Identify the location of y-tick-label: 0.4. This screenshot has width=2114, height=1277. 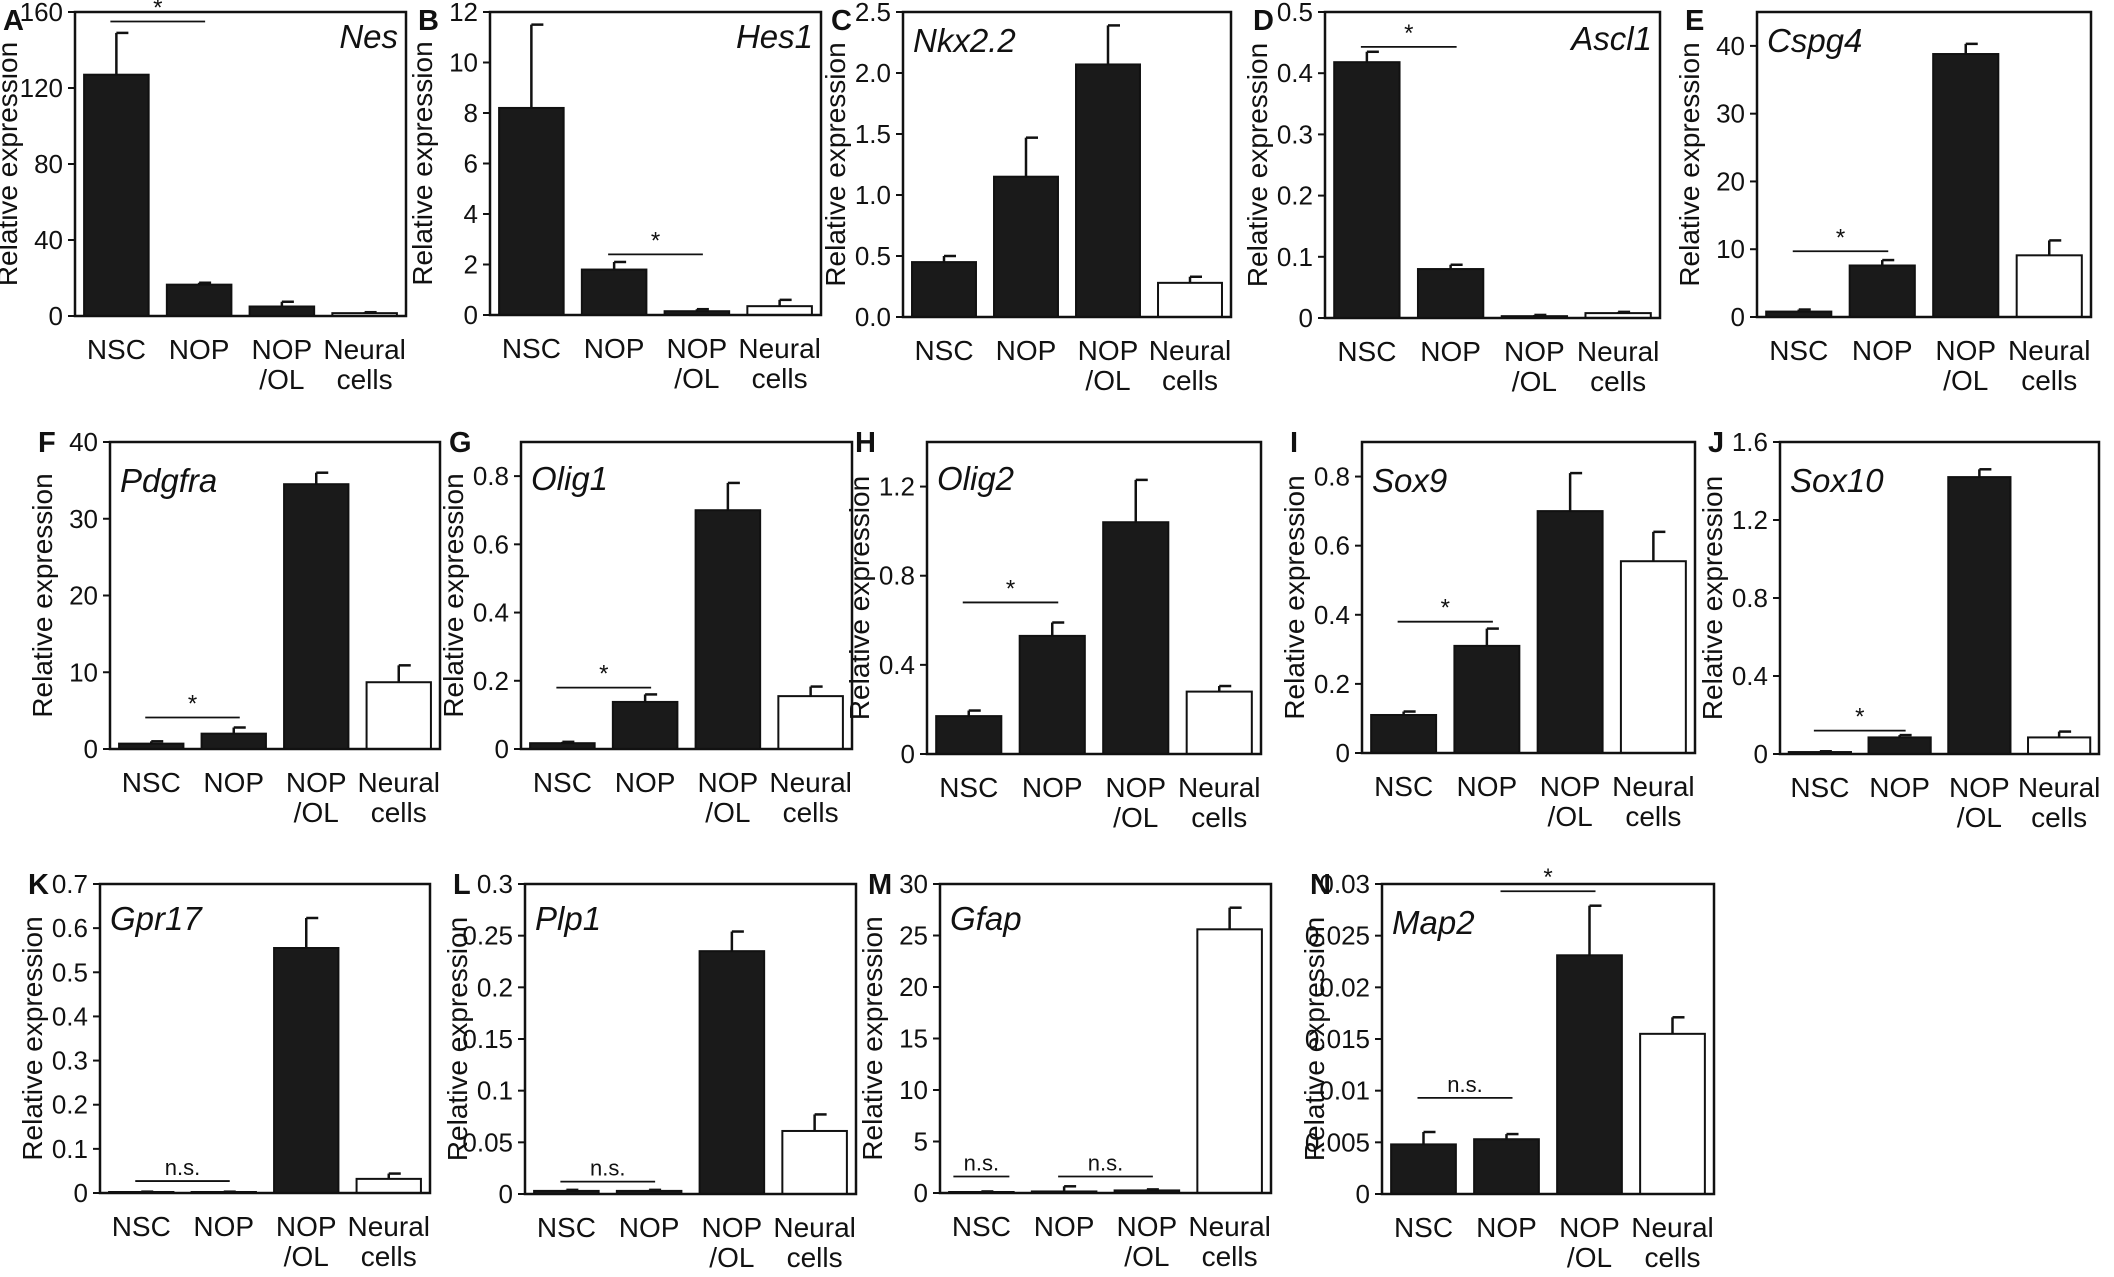
(897, 665).